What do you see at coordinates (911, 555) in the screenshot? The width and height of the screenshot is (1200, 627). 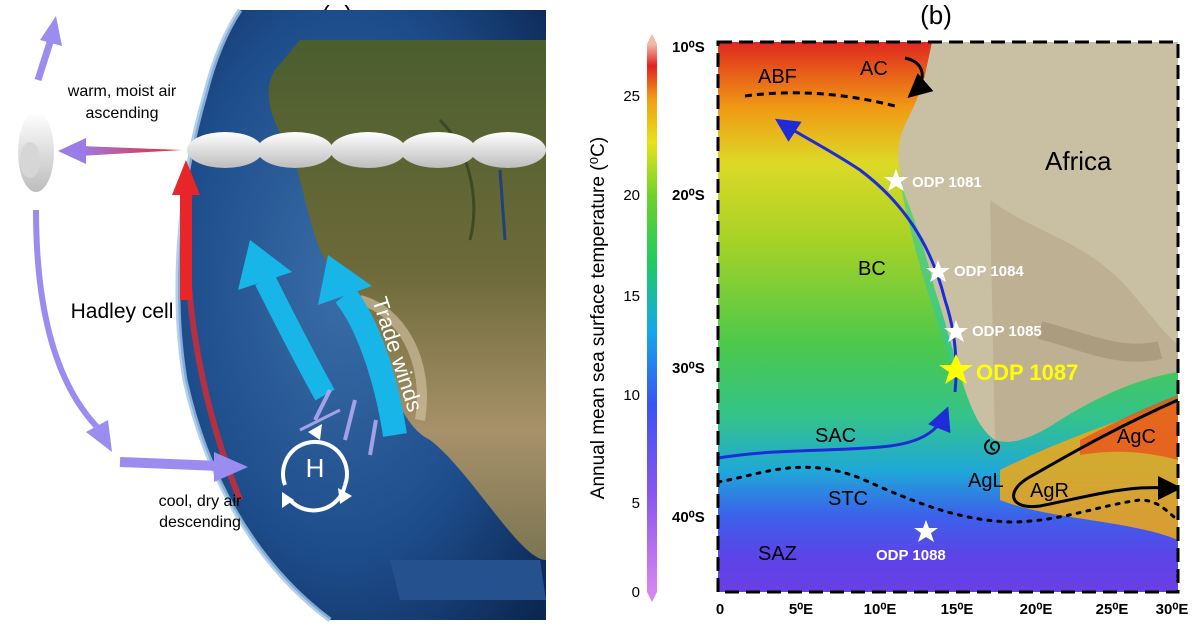 I see `odp1088-label: ODP 1088` at bounding box center [911, 555].